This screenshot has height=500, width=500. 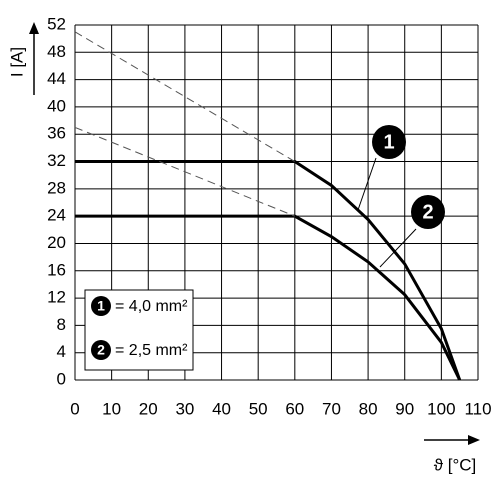 What do you see at coordinates (61, 378) in the screenshot?
I see `y-tick-label: 0` at bounding box center [61, 378].